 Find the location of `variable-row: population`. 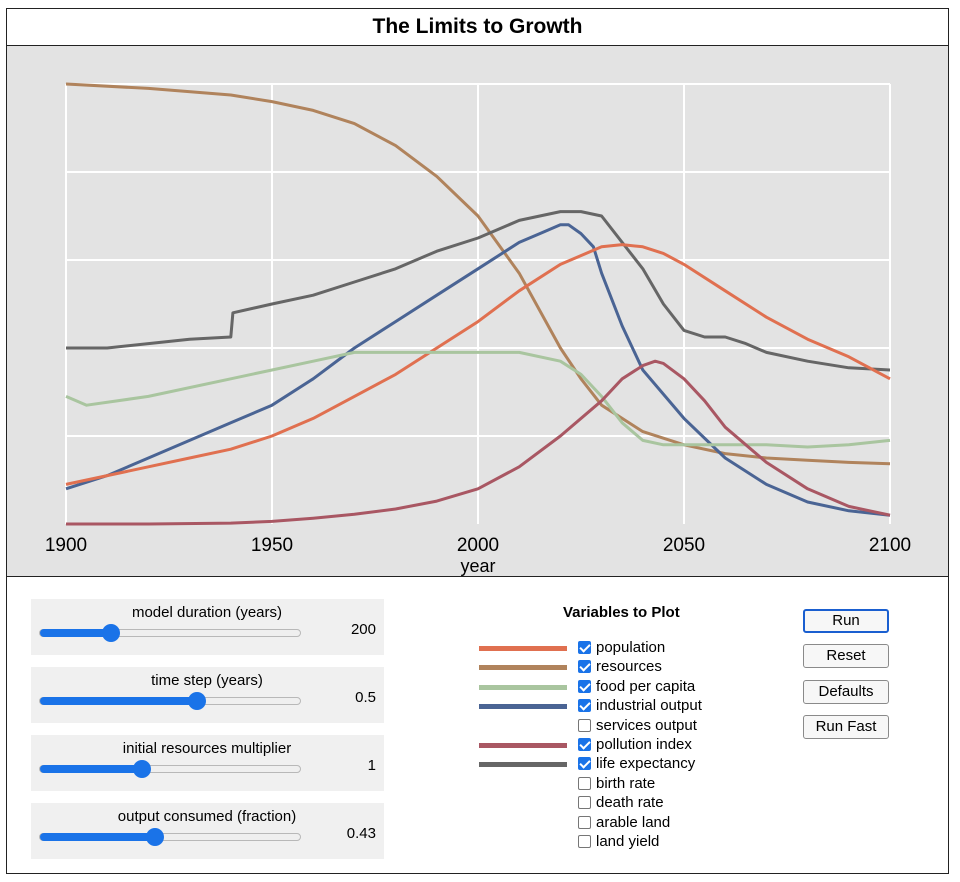

variable-row: population is located at coordinates (336, 648).